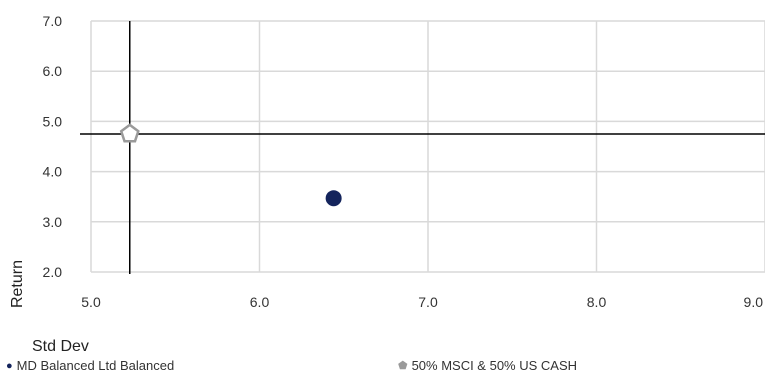  I want to click on x-tick-label: 9.0, so click(754, 302).